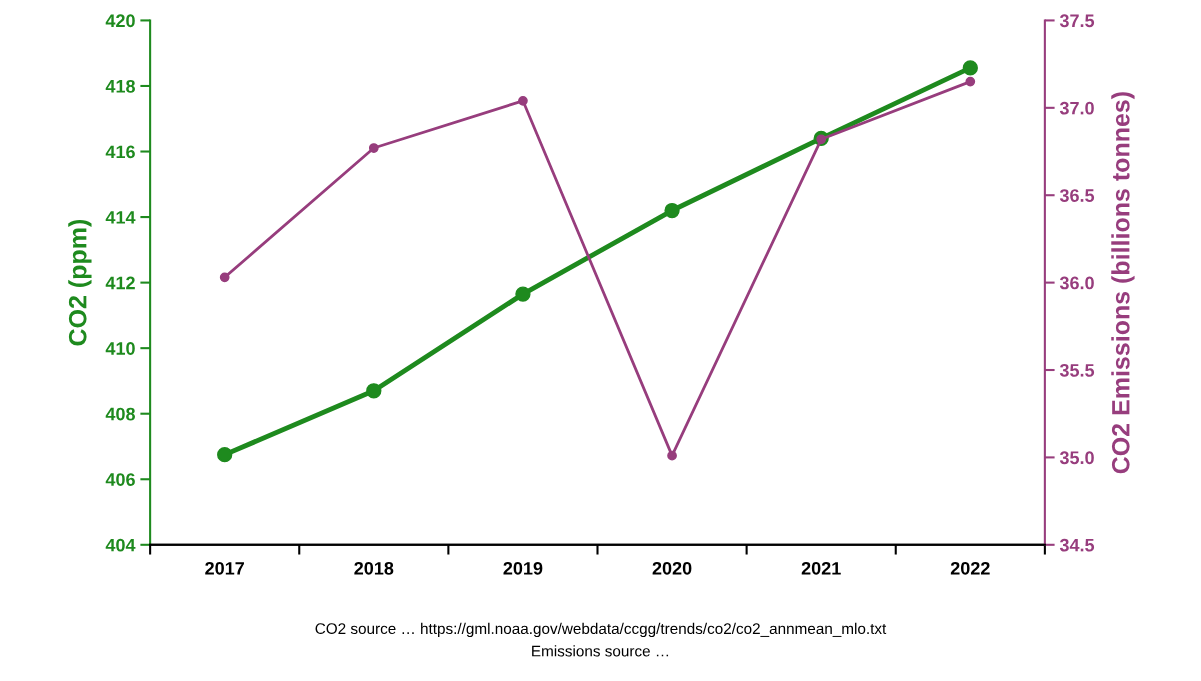  What do you see at coordinates (1076, 283) in the screenshot?
I see `y2-tick-label: 36.0` at bounding box center [1076, 283].